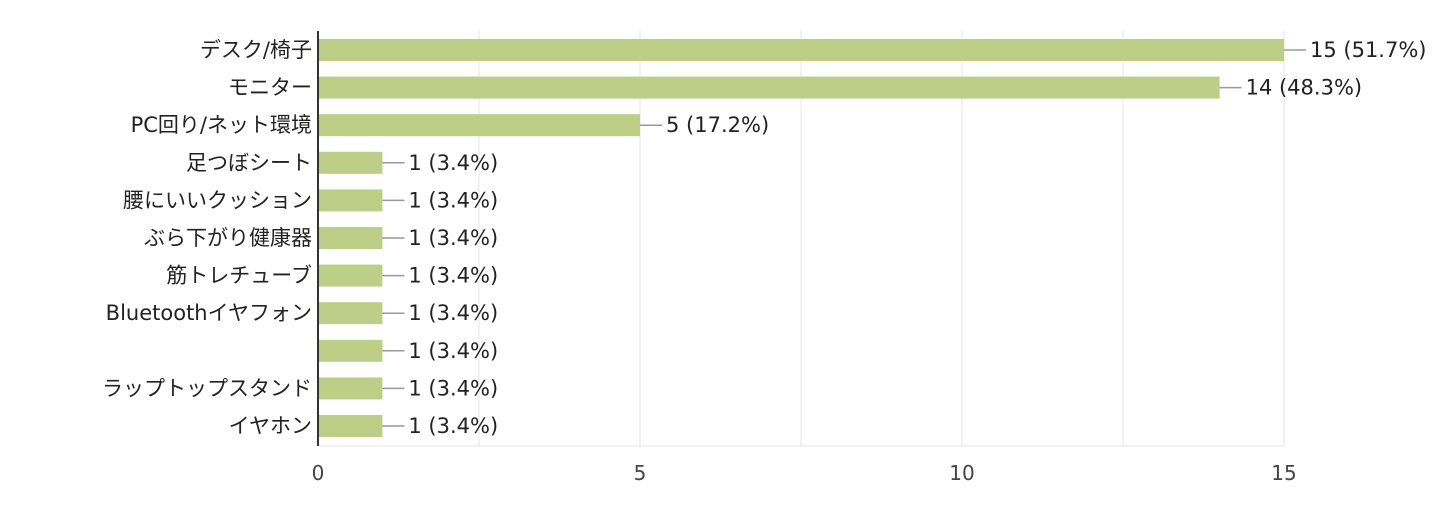  Describe the element at coordinates (1304, 88) in the screenshot. I see `data-label: 14 (48.3%)` at that location.